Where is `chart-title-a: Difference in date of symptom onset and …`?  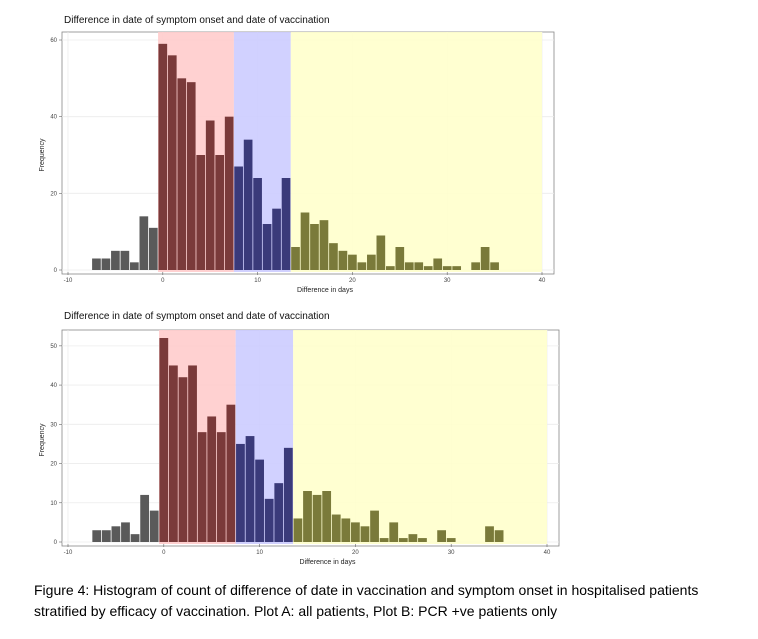 chart-title-a: Difference in date of symptom onset and … is located at coordinates (197, 20).